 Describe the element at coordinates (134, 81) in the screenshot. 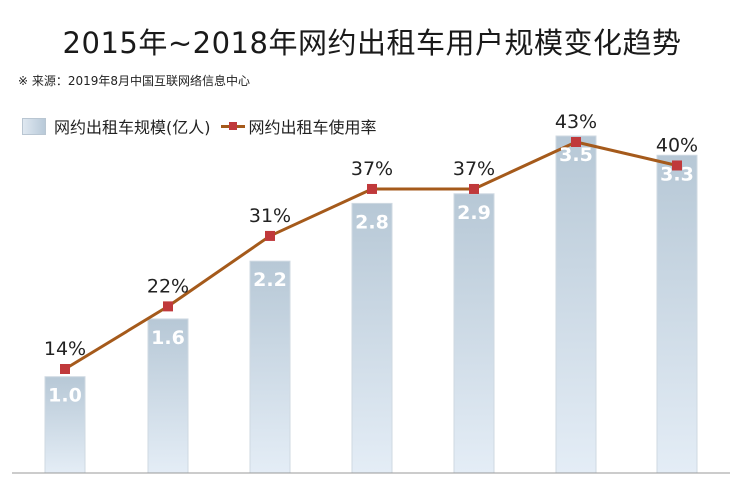

I see `source-note: ※ 来源：2019年8月中国互联网络信息中心` at that location.